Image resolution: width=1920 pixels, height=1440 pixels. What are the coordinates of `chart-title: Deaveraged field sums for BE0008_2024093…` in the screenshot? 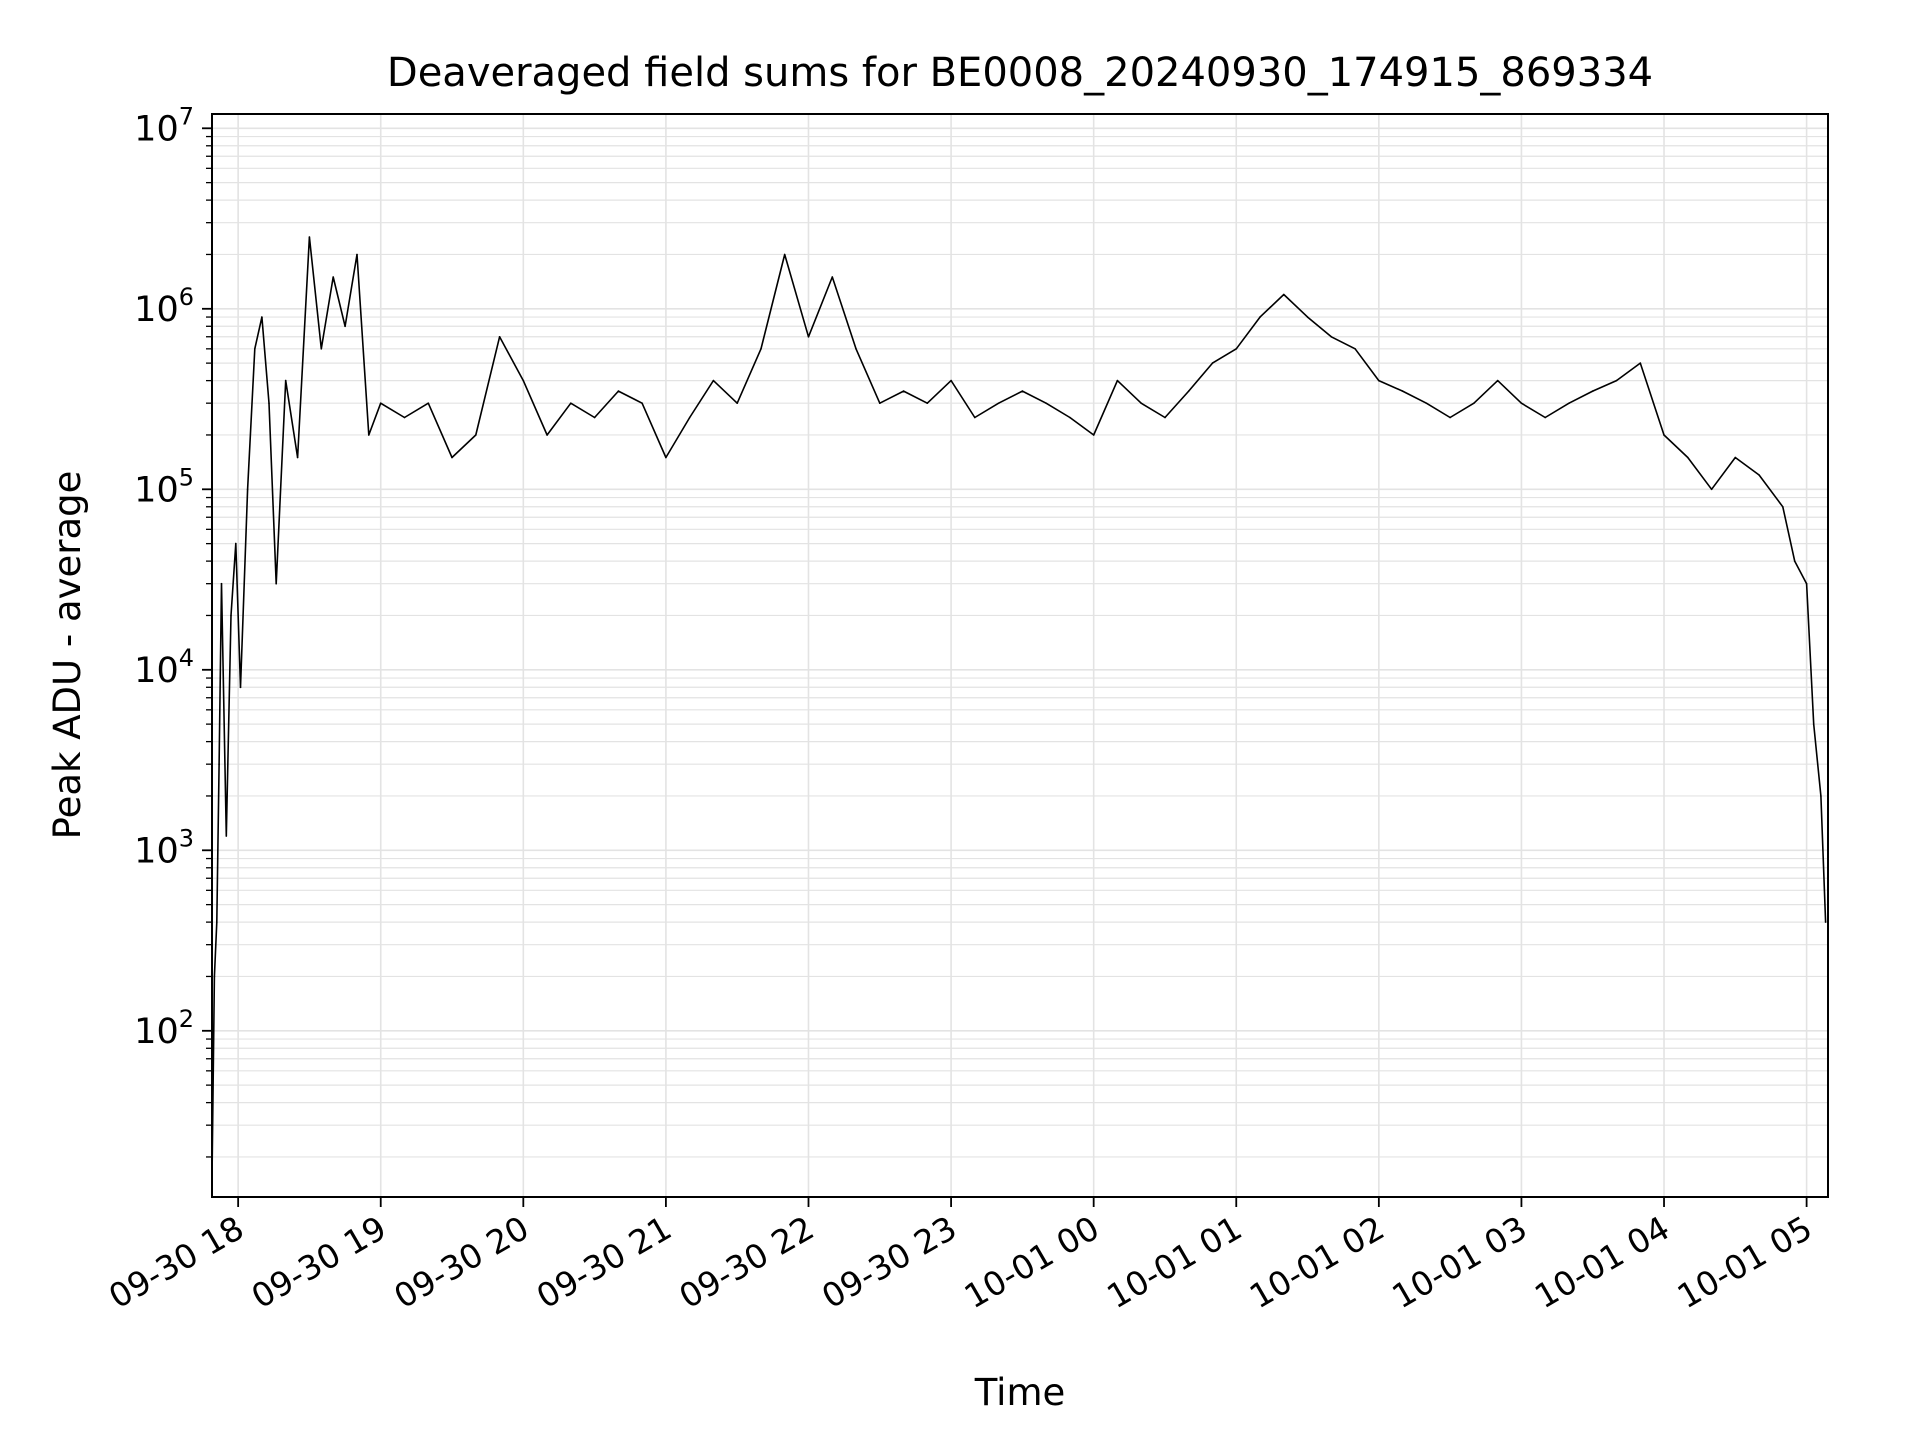 It's located at (1020, 73).